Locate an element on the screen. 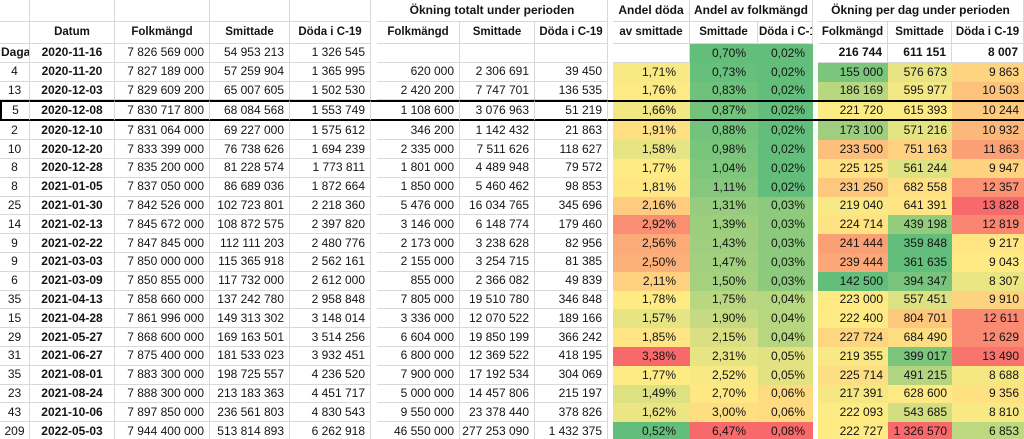 This screenshot has width=1024, height=439. cell-andel-doda: 0,02% is located at coordinates (785, 111).